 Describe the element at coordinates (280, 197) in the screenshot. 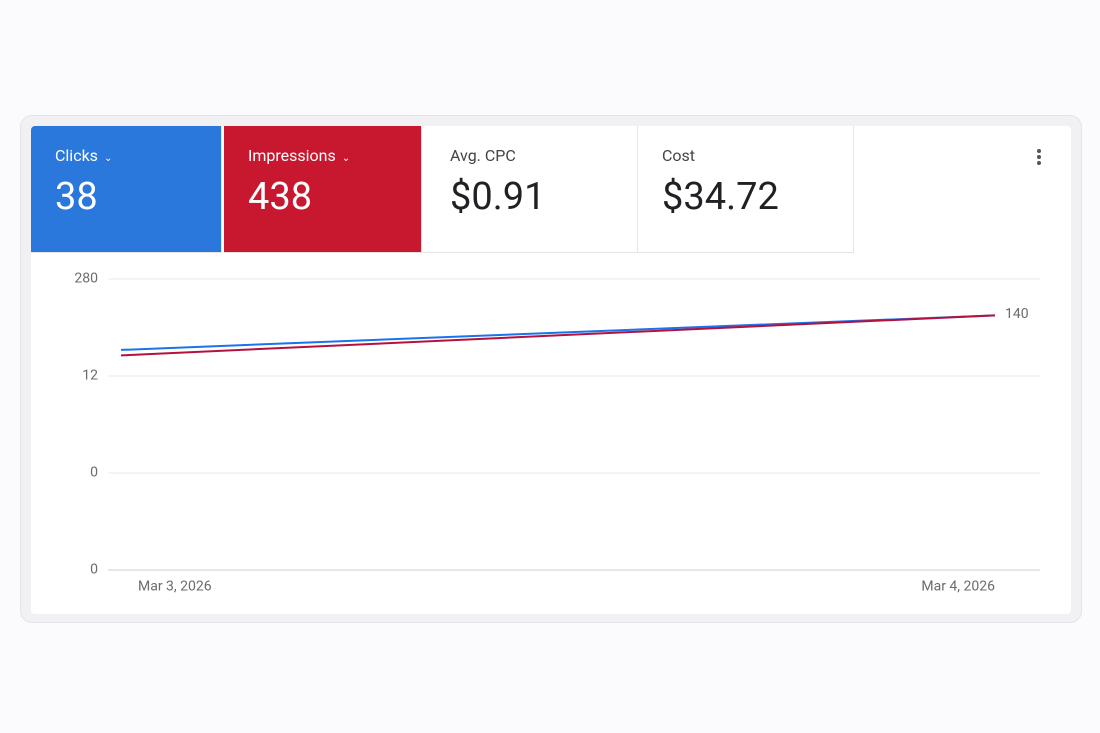

I see `metric-value: 438` at that location.